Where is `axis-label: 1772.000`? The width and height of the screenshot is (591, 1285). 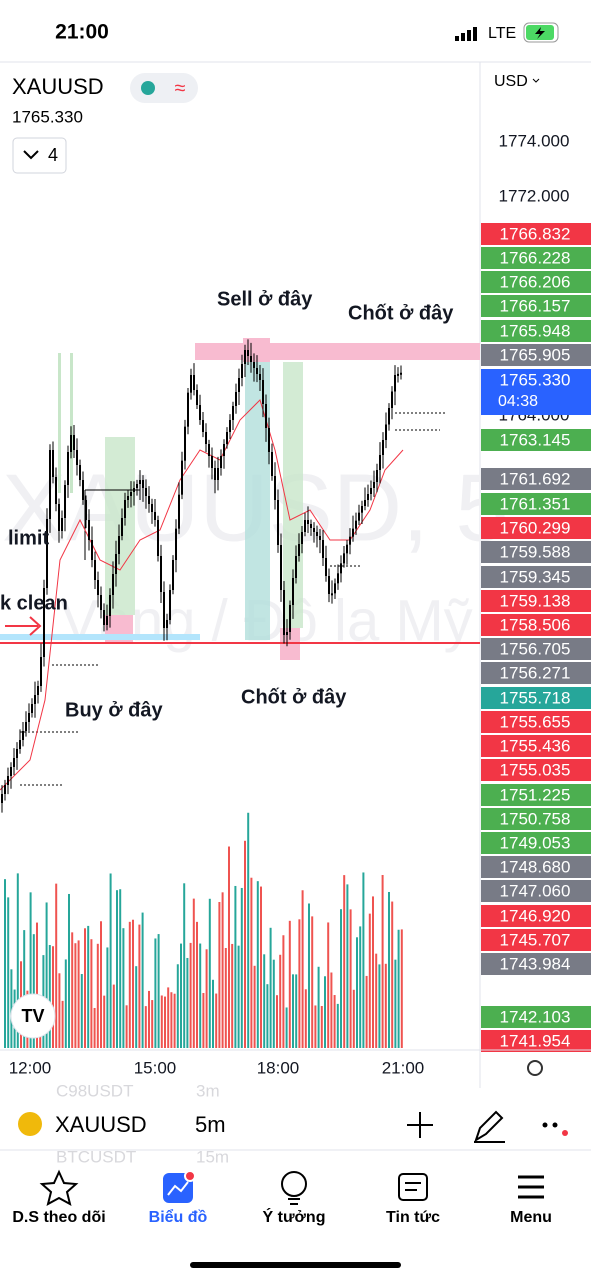
axis-label: 1772.000 is located at coordinates (534, 195).